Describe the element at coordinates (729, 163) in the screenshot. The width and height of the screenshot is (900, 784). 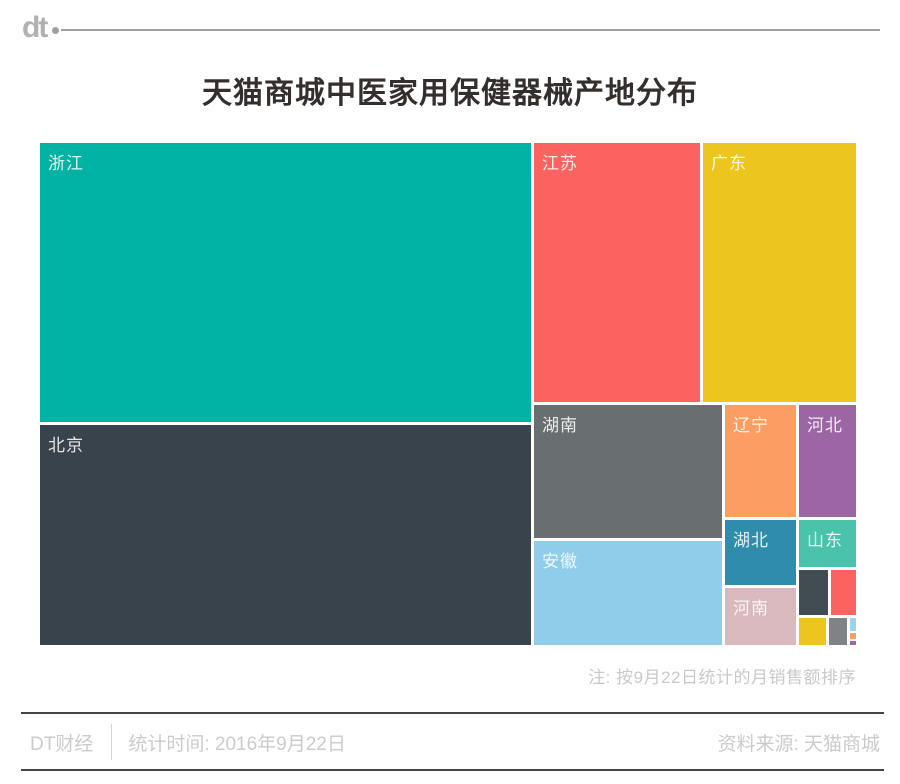
I see `treemap-cell-label: 广东` at that location.